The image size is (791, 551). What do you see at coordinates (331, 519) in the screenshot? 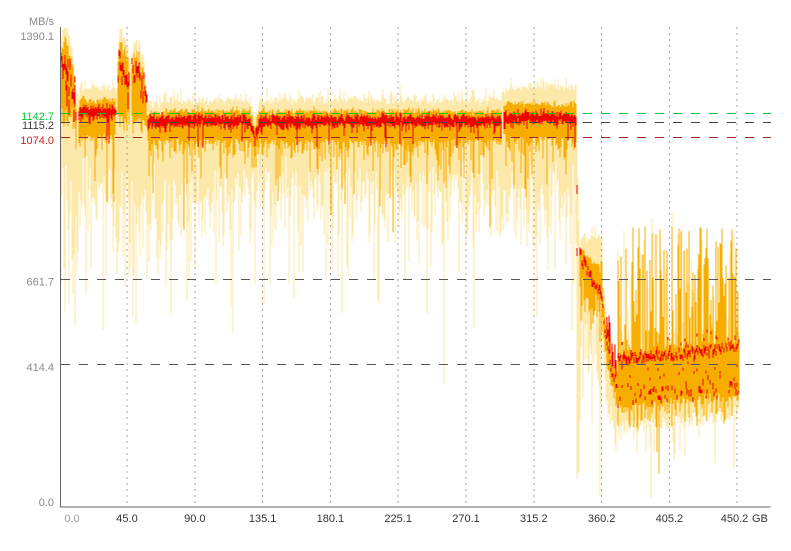
I see `svg-text: 180.1` at bounding box center [331, 519].